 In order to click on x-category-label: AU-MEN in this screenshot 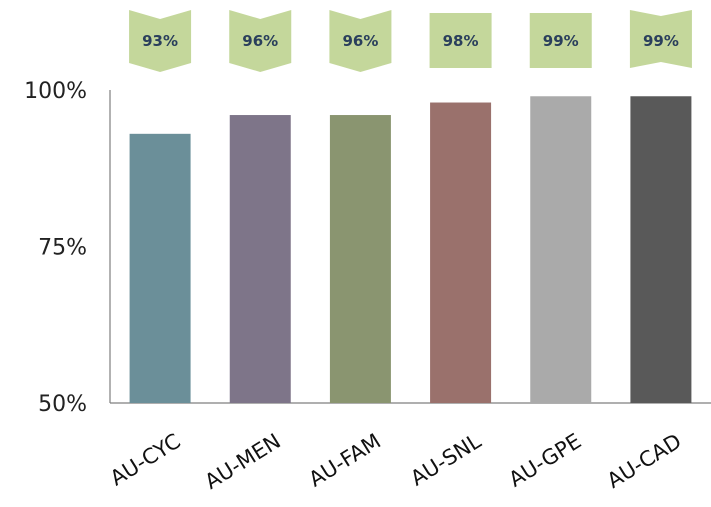, I will do `click(243, 461)`.